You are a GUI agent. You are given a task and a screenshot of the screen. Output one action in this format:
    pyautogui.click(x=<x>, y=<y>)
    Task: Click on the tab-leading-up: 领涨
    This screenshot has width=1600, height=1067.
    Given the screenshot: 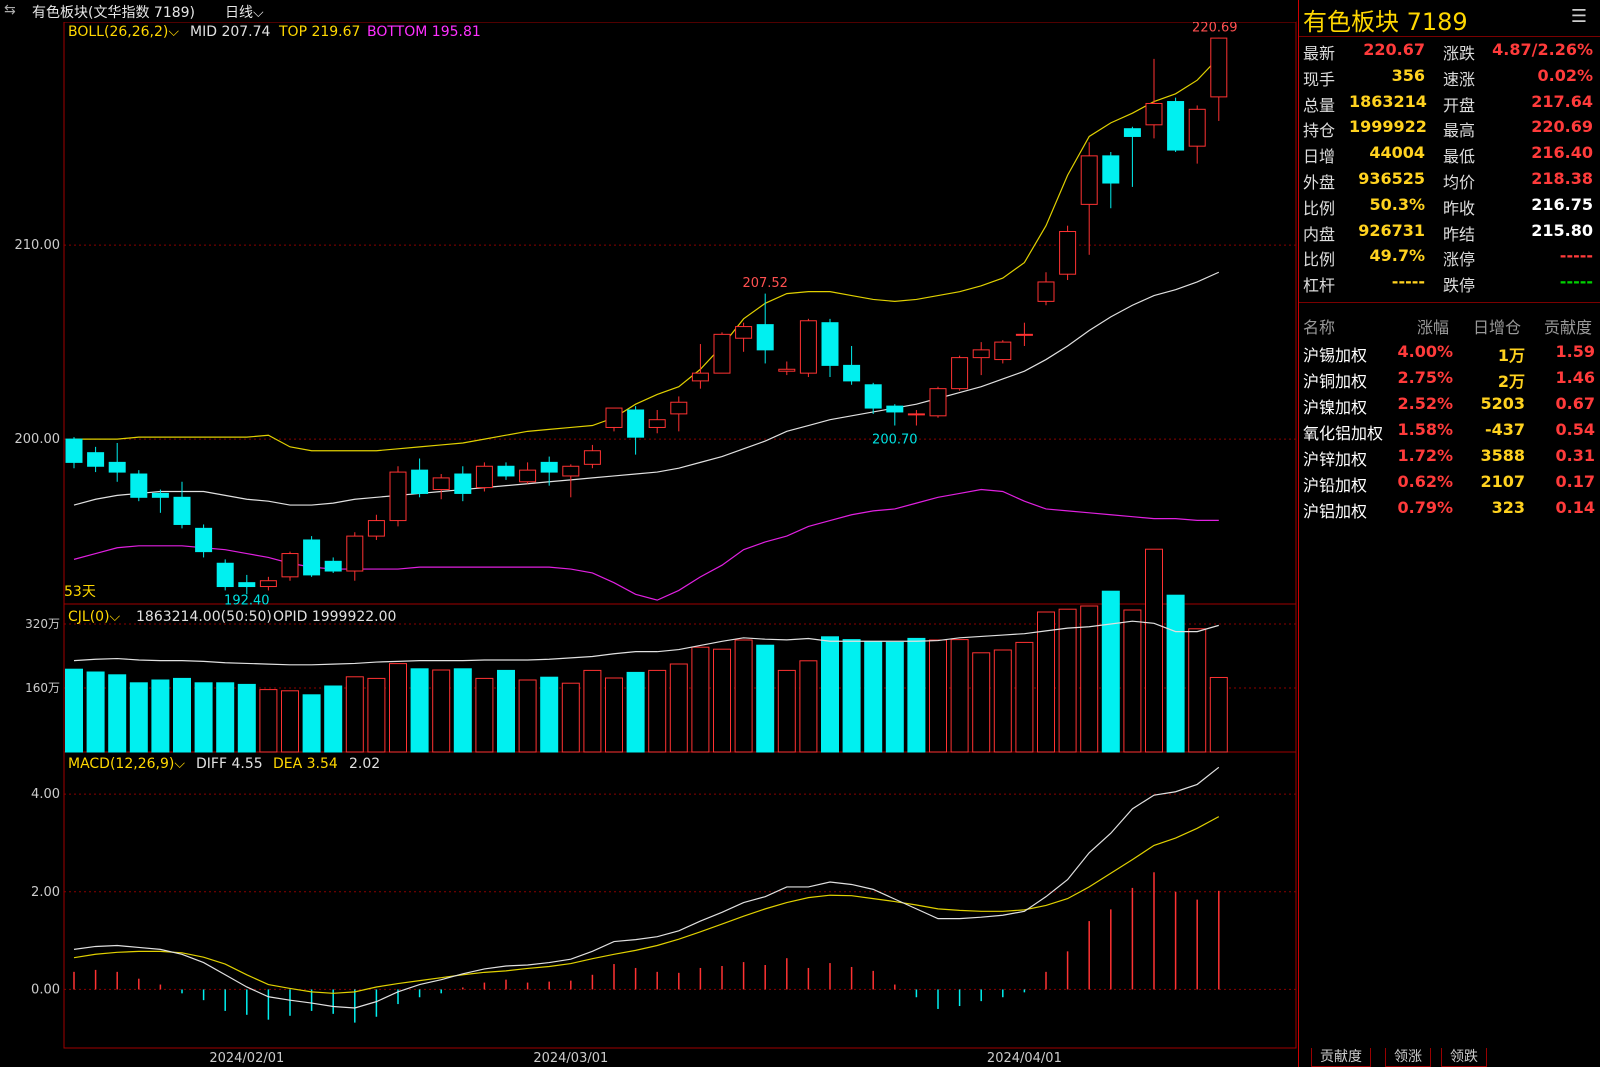 What is the action you would take?
    pyautogui.click(x=1408, y=1057)
    